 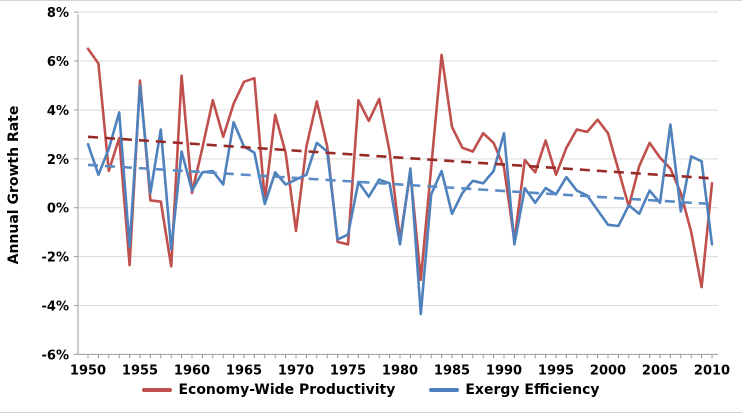 What do you see at coordinates (444, 390) in the screenshot?
I see `blue-line-swatch-icon` at bounding box center [444, 390].